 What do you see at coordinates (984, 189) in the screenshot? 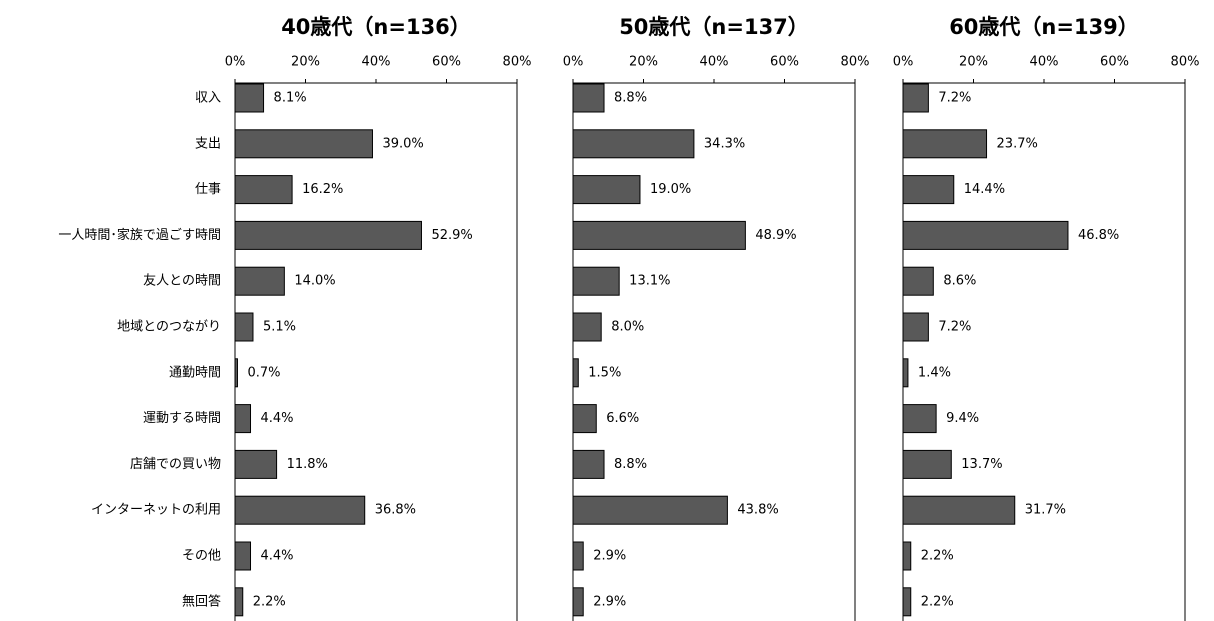
I see `value-label: 14.4%` at bounding box center [984, 189].